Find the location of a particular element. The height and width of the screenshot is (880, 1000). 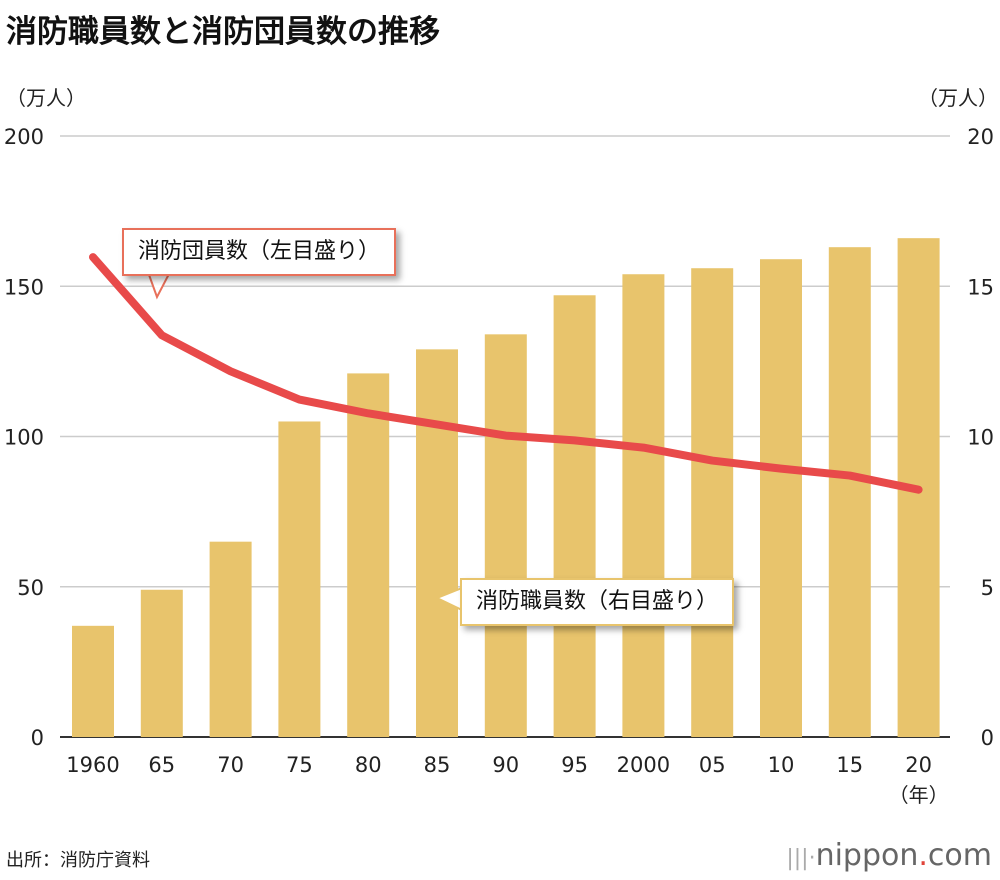

x-tick-label: 2000 is located at coordinates (643, 765).